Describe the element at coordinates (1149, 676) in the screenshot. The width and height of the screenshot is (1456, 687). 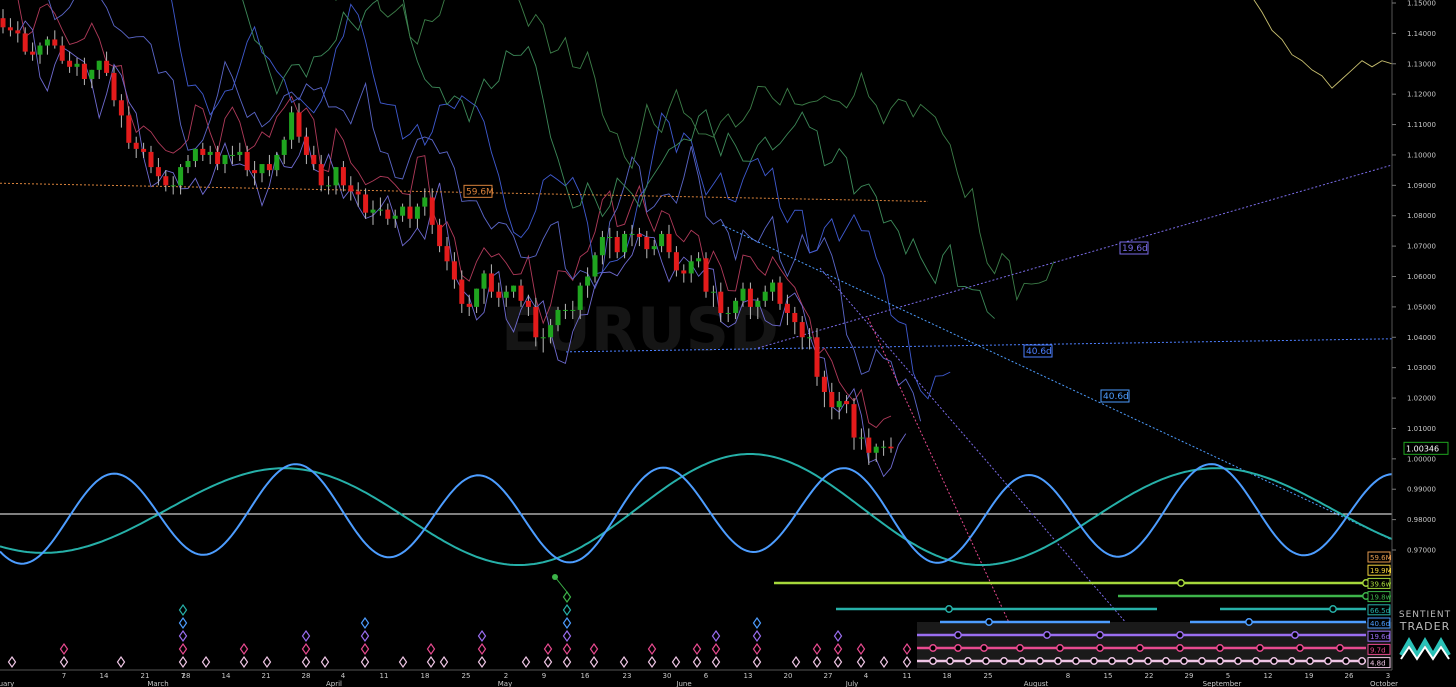
I see `x-tick-label: 22` at that location.